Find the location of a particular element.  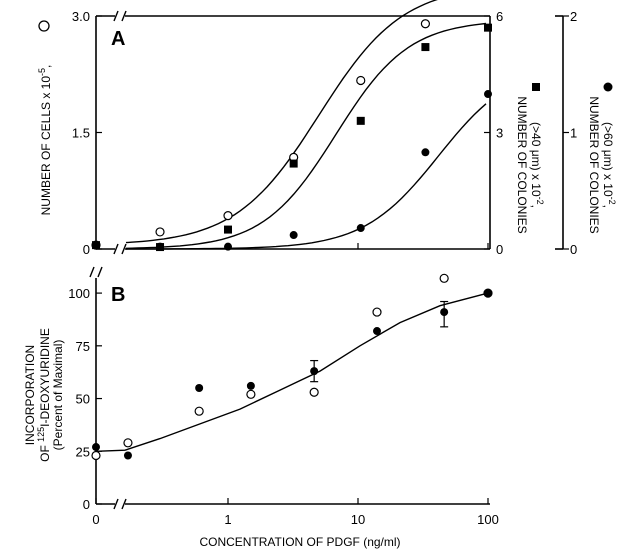

panel-a-top-break-gap is located at coordinates (120, 16).